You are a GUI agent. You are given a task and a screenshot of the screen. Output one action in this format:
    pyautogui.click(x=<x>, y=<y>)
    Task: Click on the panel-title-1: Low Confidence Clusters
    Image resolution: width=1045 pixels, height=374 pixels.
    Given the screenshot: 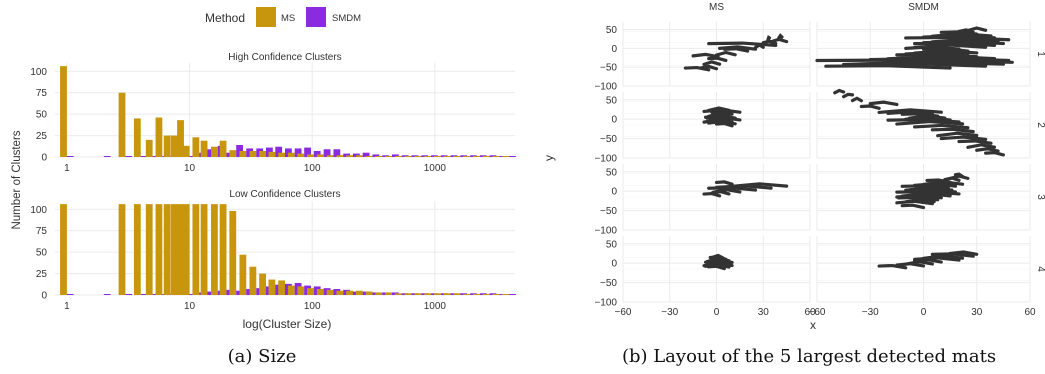 What is the action you would take?
    pyautogui.click(x=284, y=194)
    